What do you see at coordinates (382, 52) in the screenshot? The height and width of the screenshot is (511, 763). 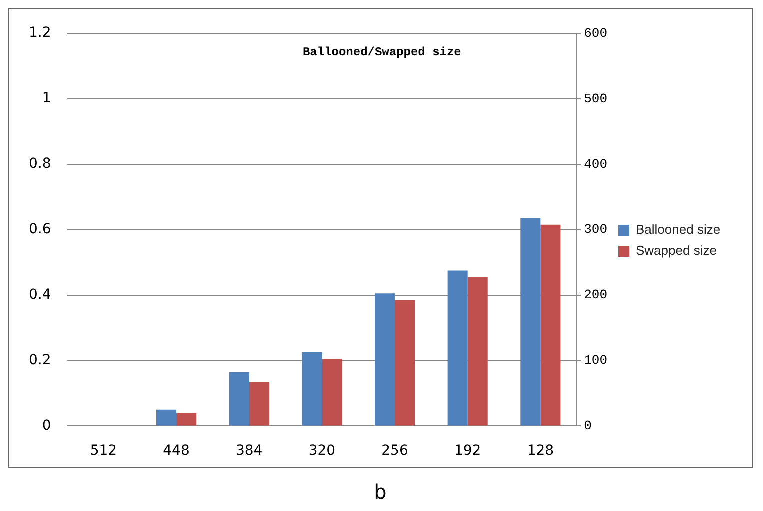 I see `text: Ballooned/Swapped size` at bounding box center [382, 52].